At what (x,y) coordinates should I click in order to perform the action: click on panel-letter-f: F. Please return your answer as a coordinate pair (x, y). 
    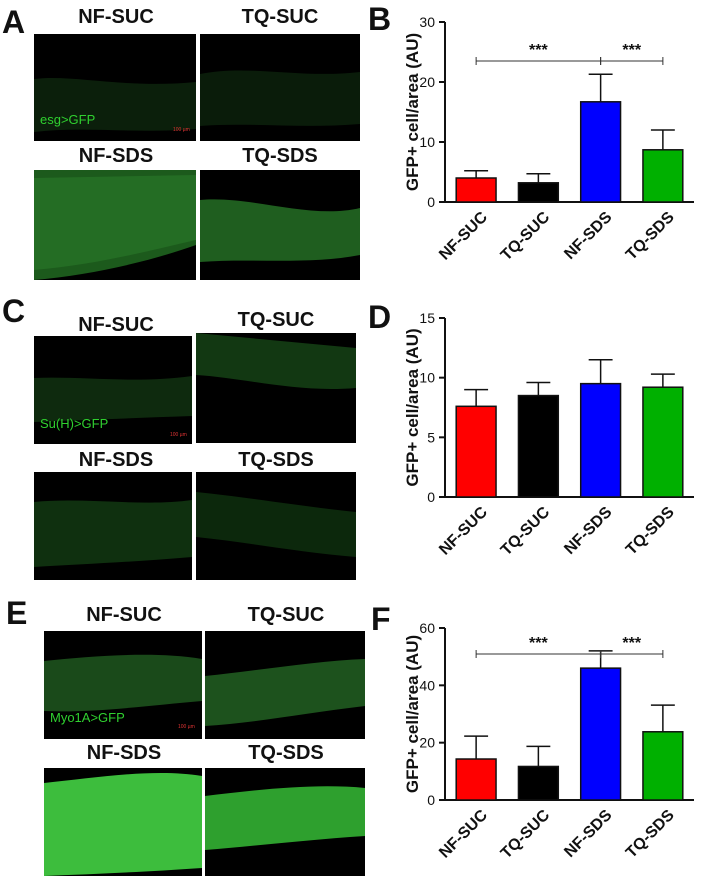
    Looking at the image, I should click on (381, 619).